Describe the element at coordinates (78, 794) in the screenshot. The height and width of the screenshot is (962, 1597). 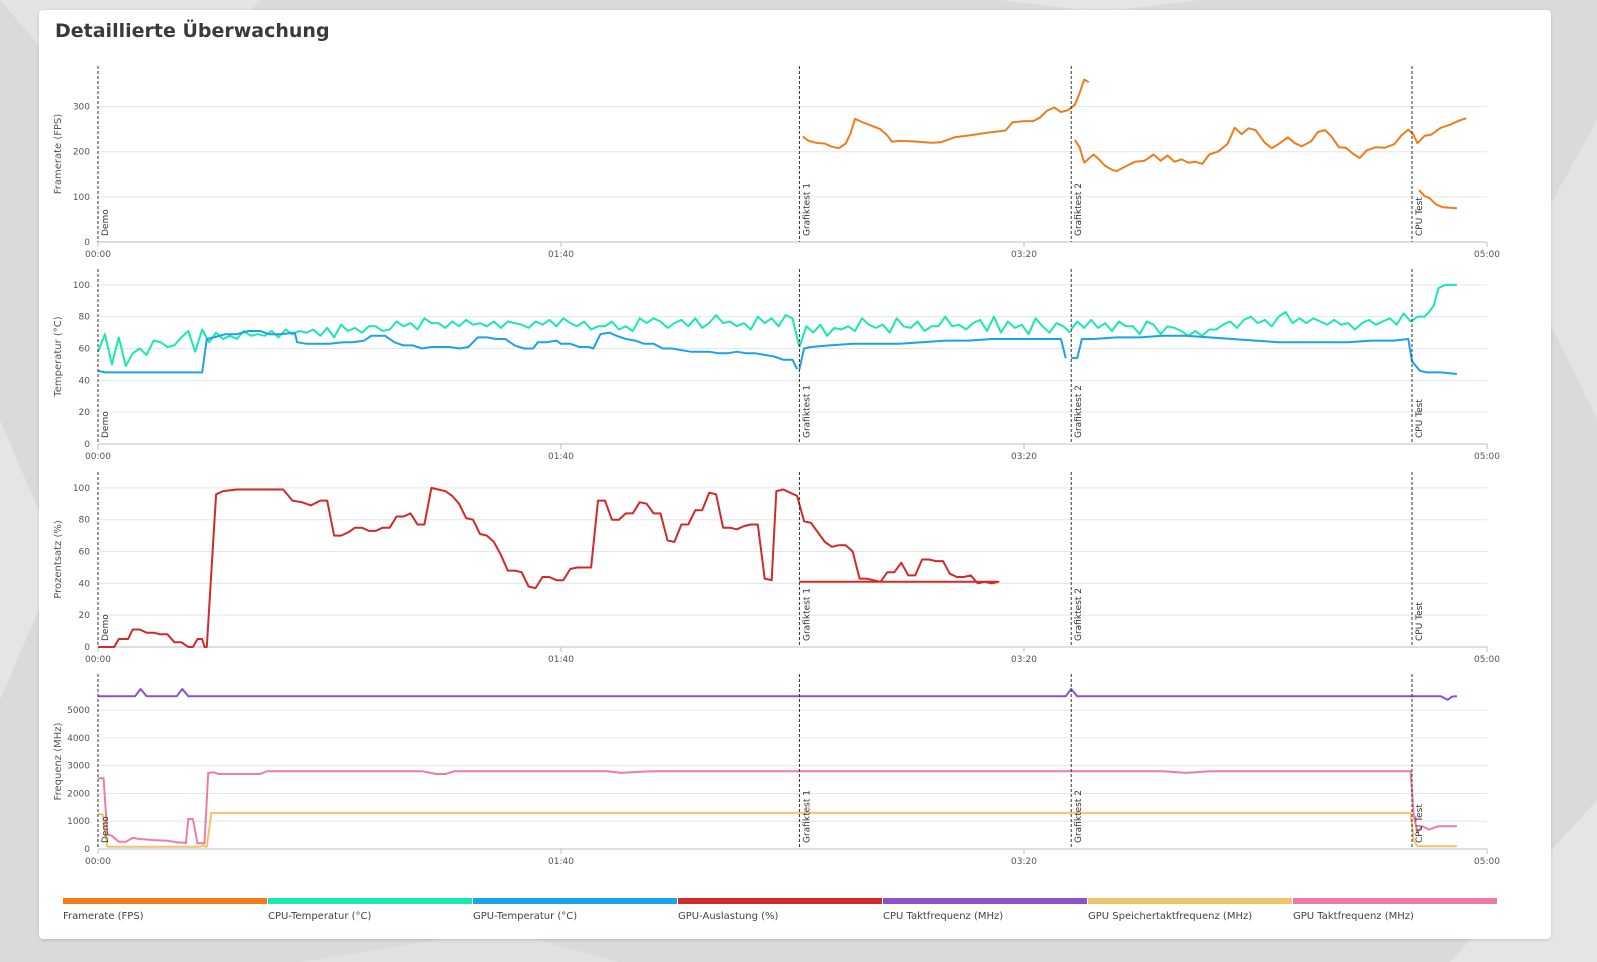
I see `y-tick-label: 2000` at that location.